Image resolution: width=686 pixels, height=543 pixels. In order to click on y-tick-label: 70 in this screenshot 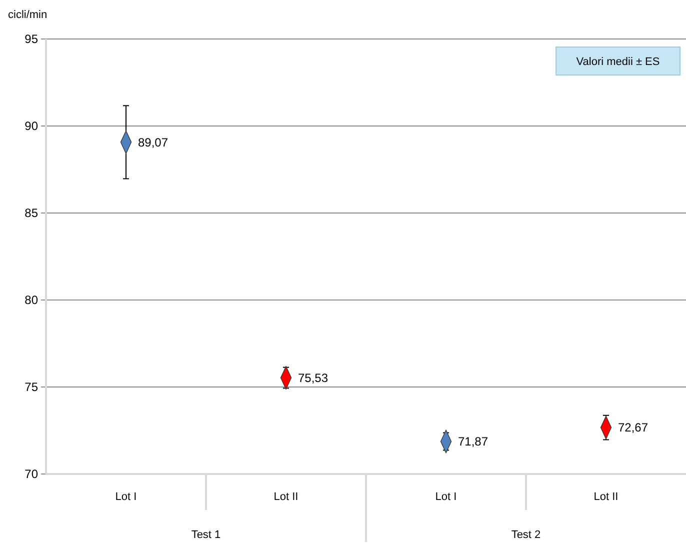, I will do `click(31, 474)`.